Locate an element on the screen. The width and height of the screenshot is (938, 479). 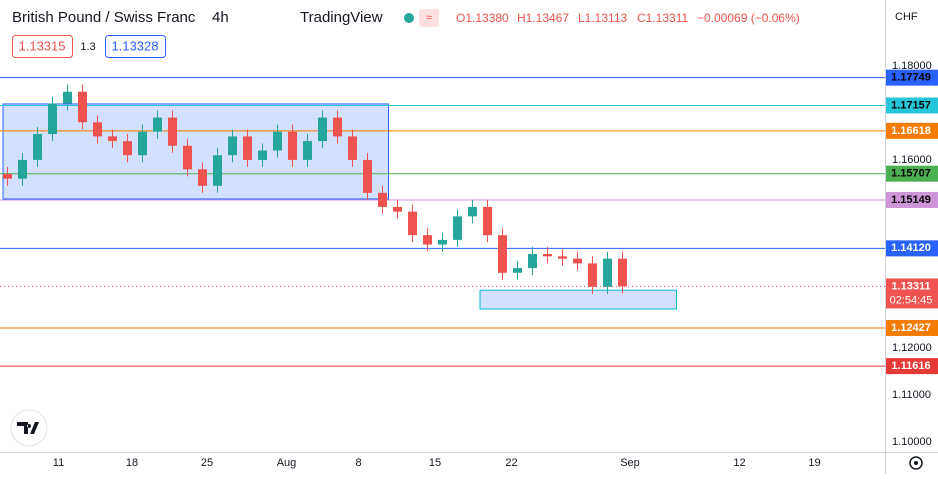
tv-logo is located at coordinates (29, 428).